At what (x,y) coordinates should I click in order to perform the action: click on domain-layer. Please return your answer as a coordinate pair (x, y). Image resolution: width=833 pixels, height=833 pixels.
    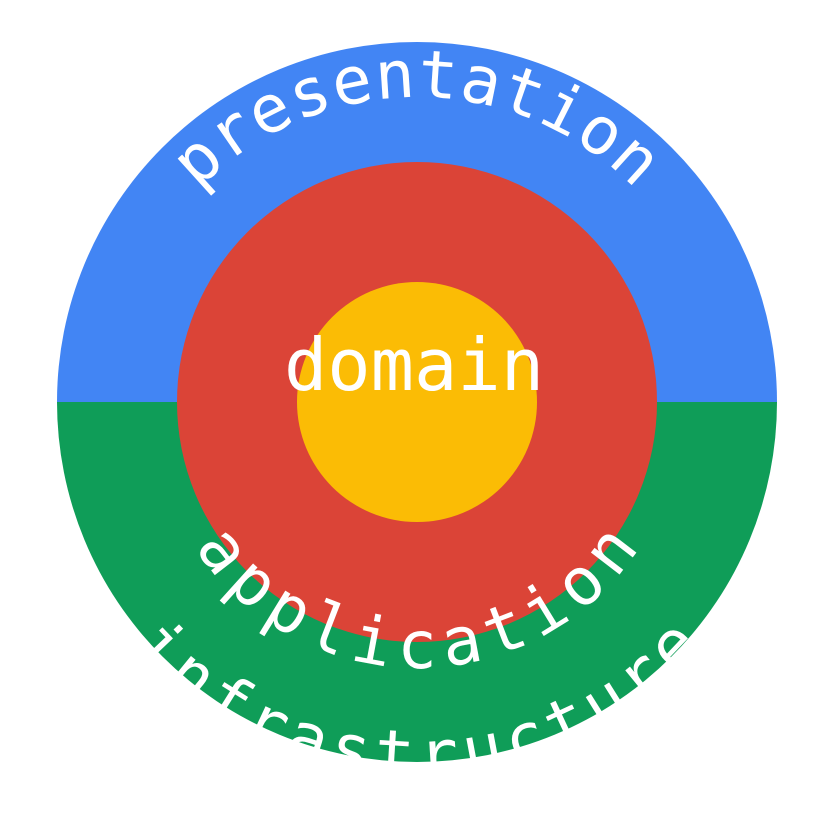
    Looking at the image, I should click on (417, 402).